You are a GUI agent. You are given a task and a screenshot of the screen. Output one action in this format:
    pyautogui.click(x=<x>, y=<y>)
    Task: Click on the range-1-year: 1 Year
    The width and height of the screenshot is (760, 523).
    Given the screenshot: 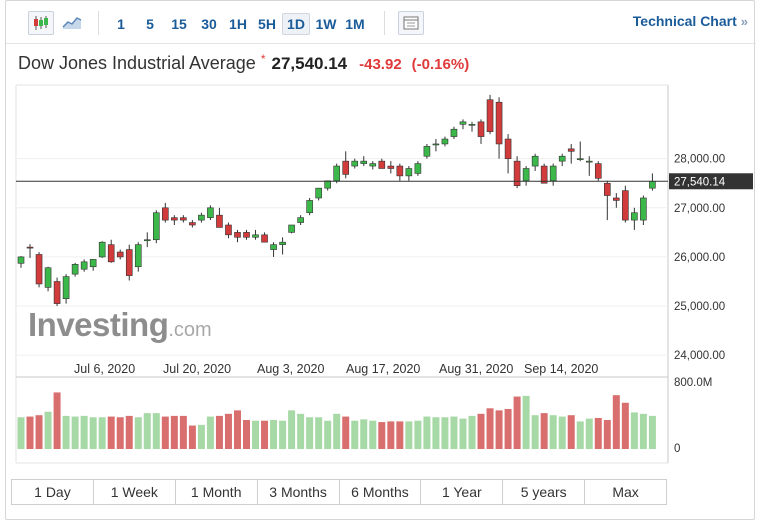 What is the action you would take?
    pyautogui.click(x=462, y=492)
    